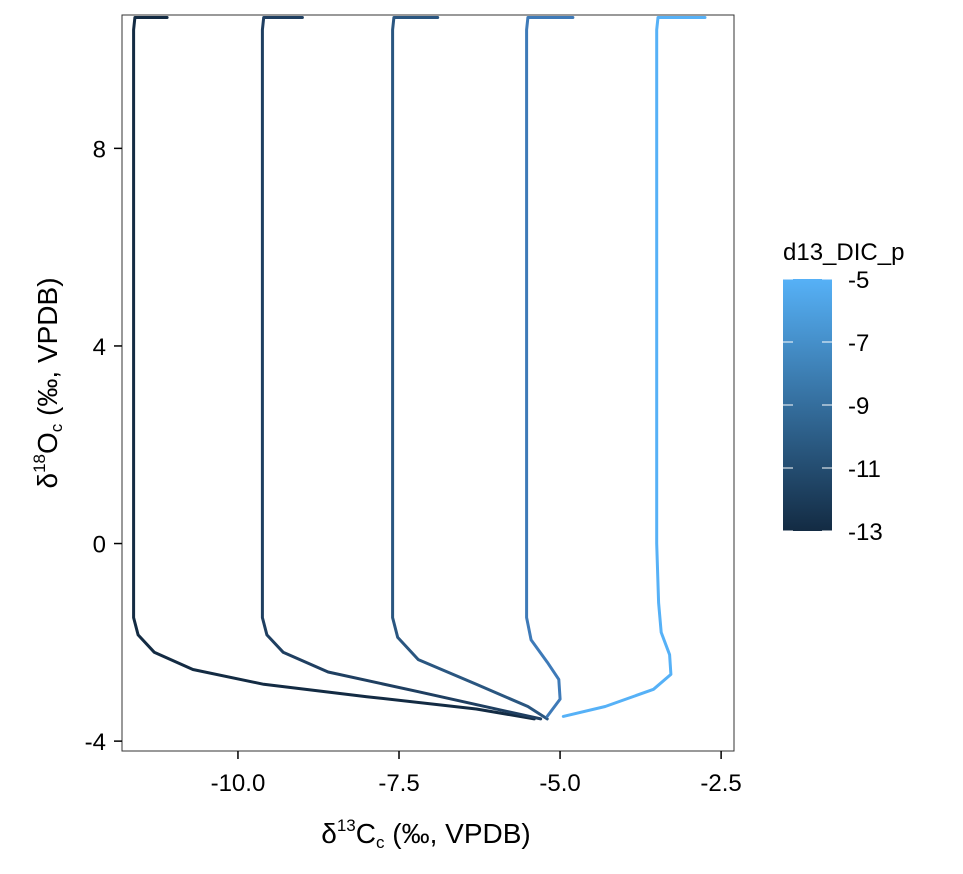 The height and width of the screenshot is (874, 963). Describe the element at coordinates (865, 532) in the screenshot. I see `legend-tick-label: -13` at that location.